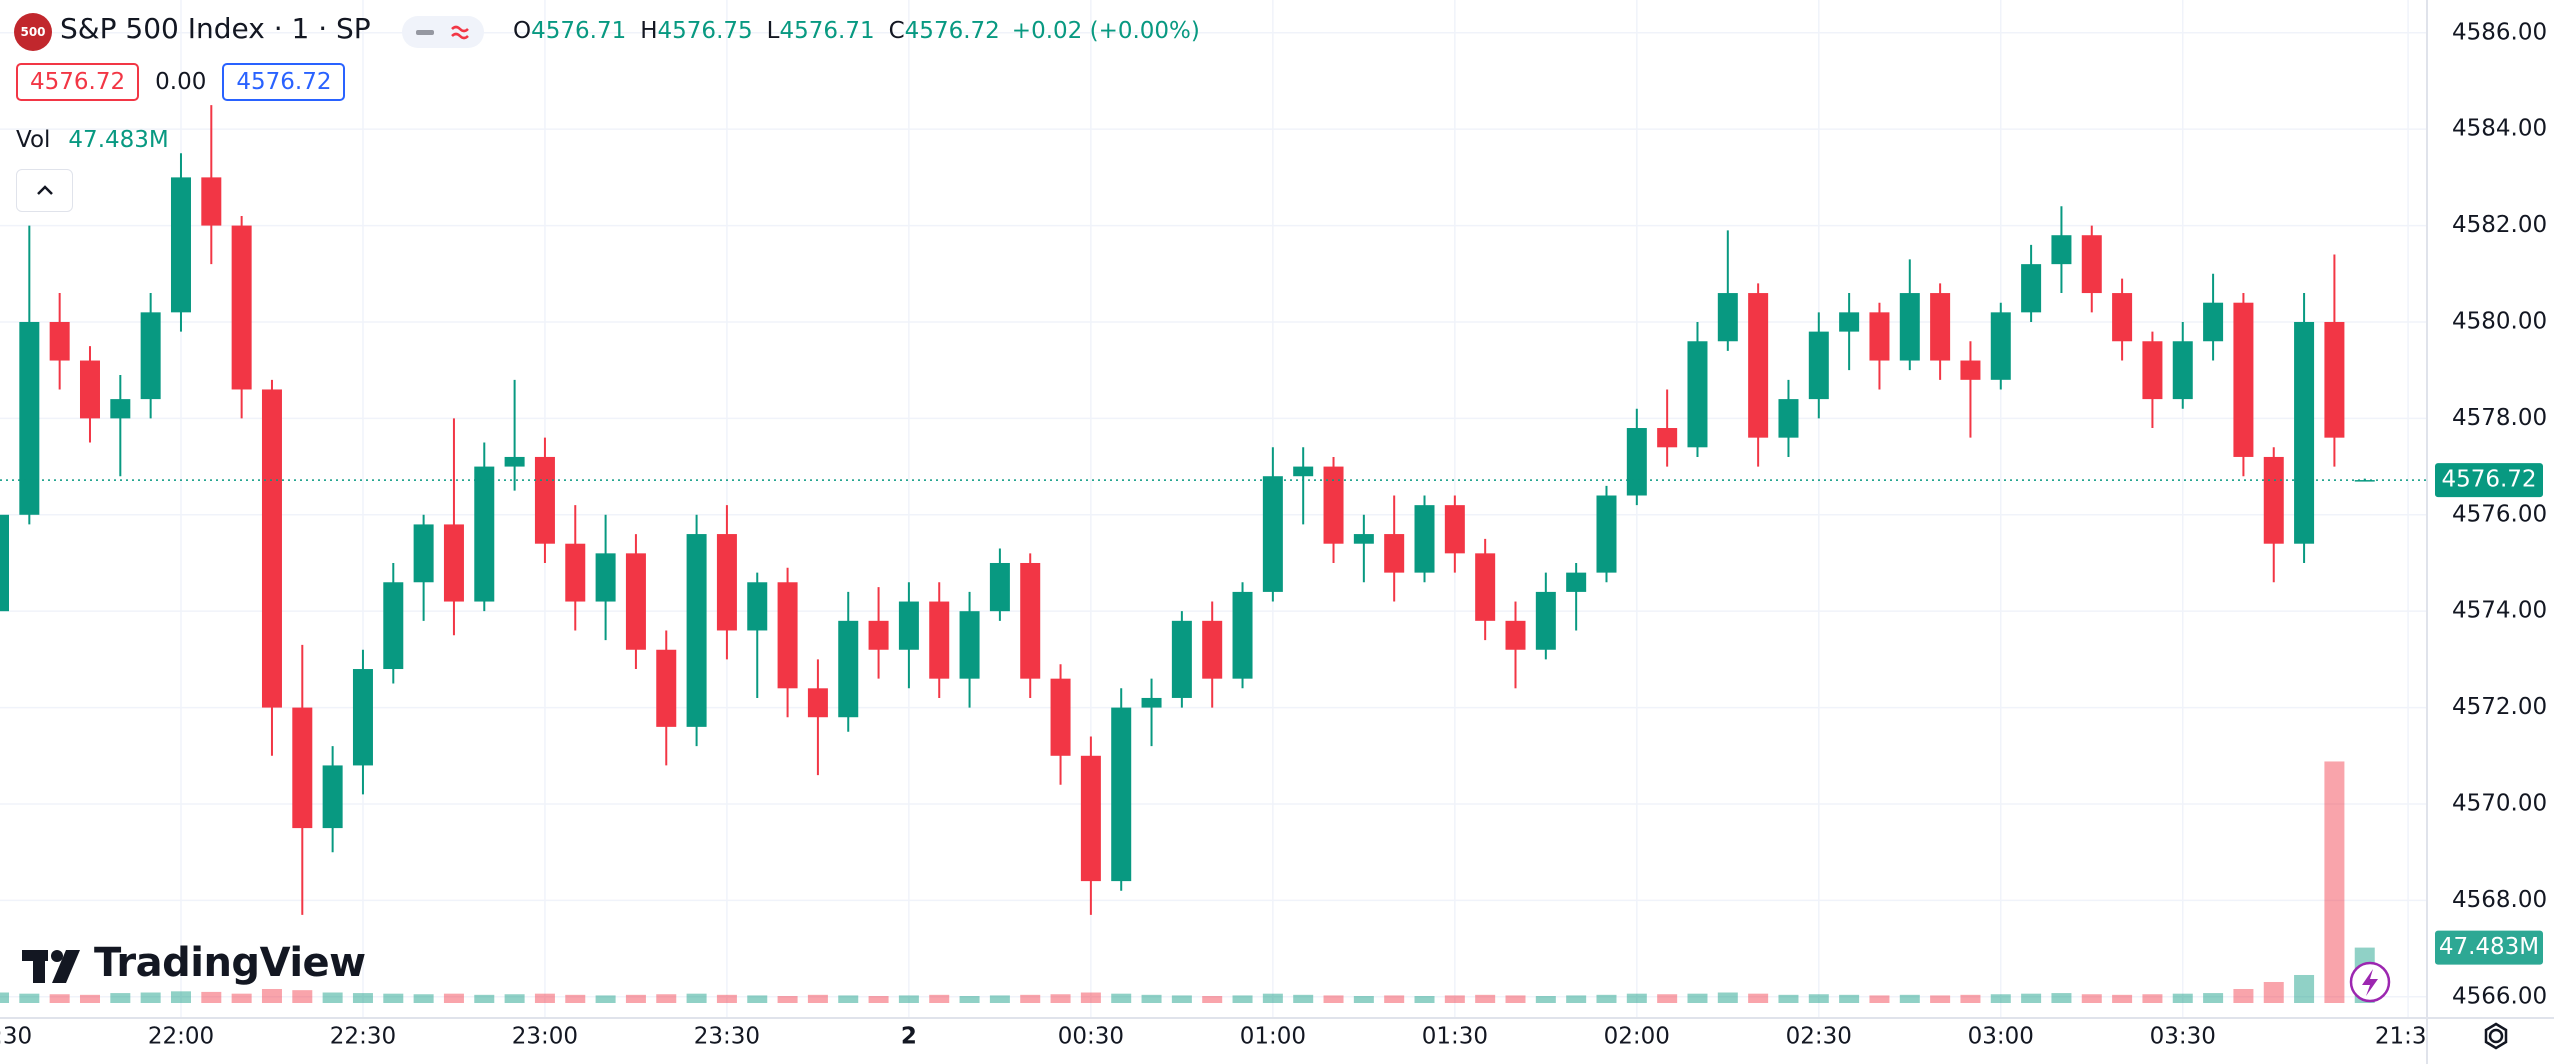 This screenshot has height=1064, width=2554. What do you see at coordinates (2499, 996) in the screenshot?
I see `y-tick-label: 4566.00` at bounding box center [2499, 996].